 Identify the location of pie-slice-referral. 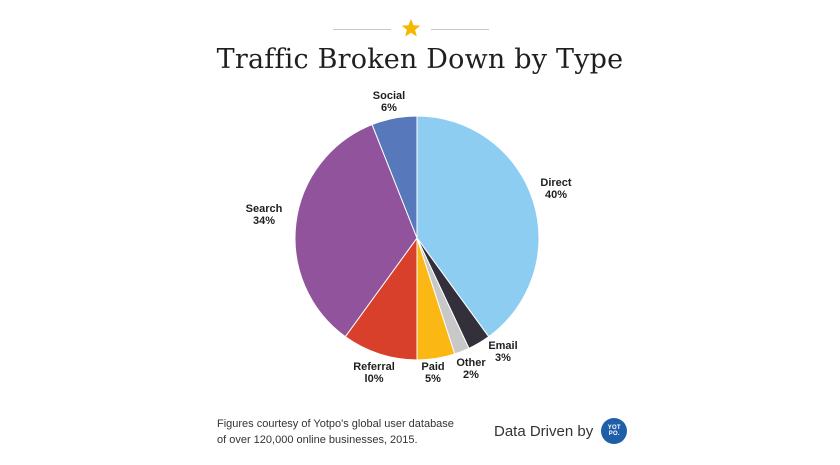
(381, 298).